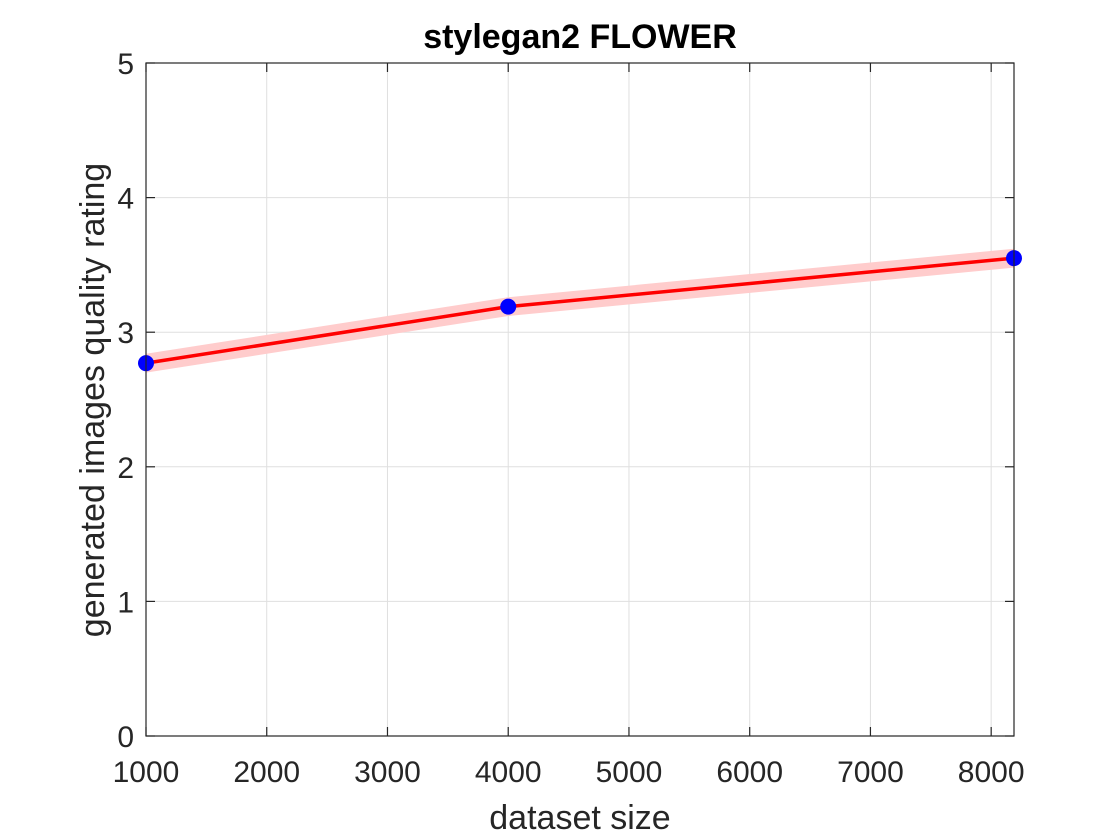 This screenshot has width=1120, height=840. Describe the element at coordinates (125, 602) in the screenshot. I see `y-tick-label: 1` at that location.